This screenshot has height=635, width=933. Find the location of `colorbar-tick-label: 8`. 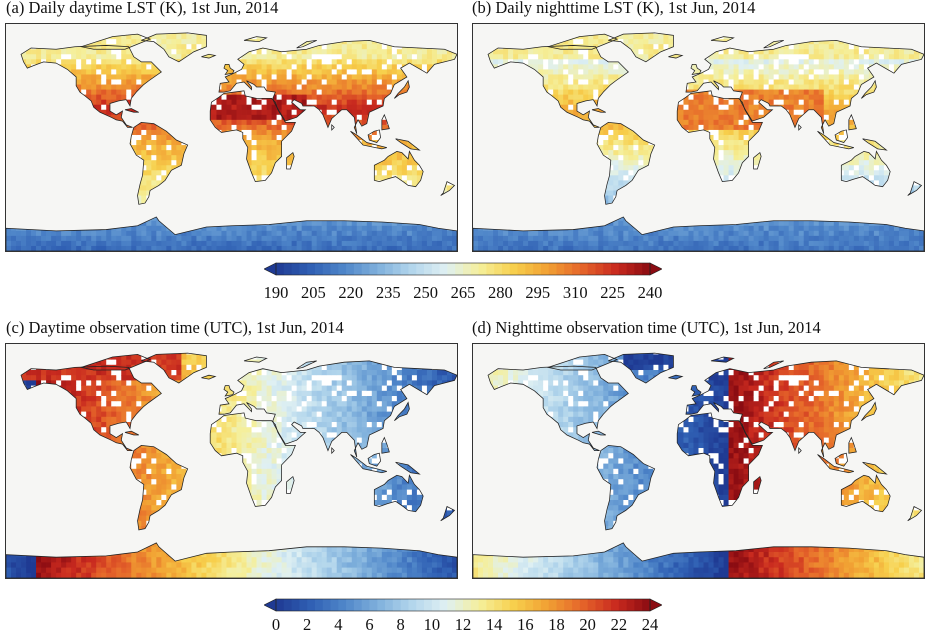

colorbar-tick-label: 8 is located at coordinates (400, 624).